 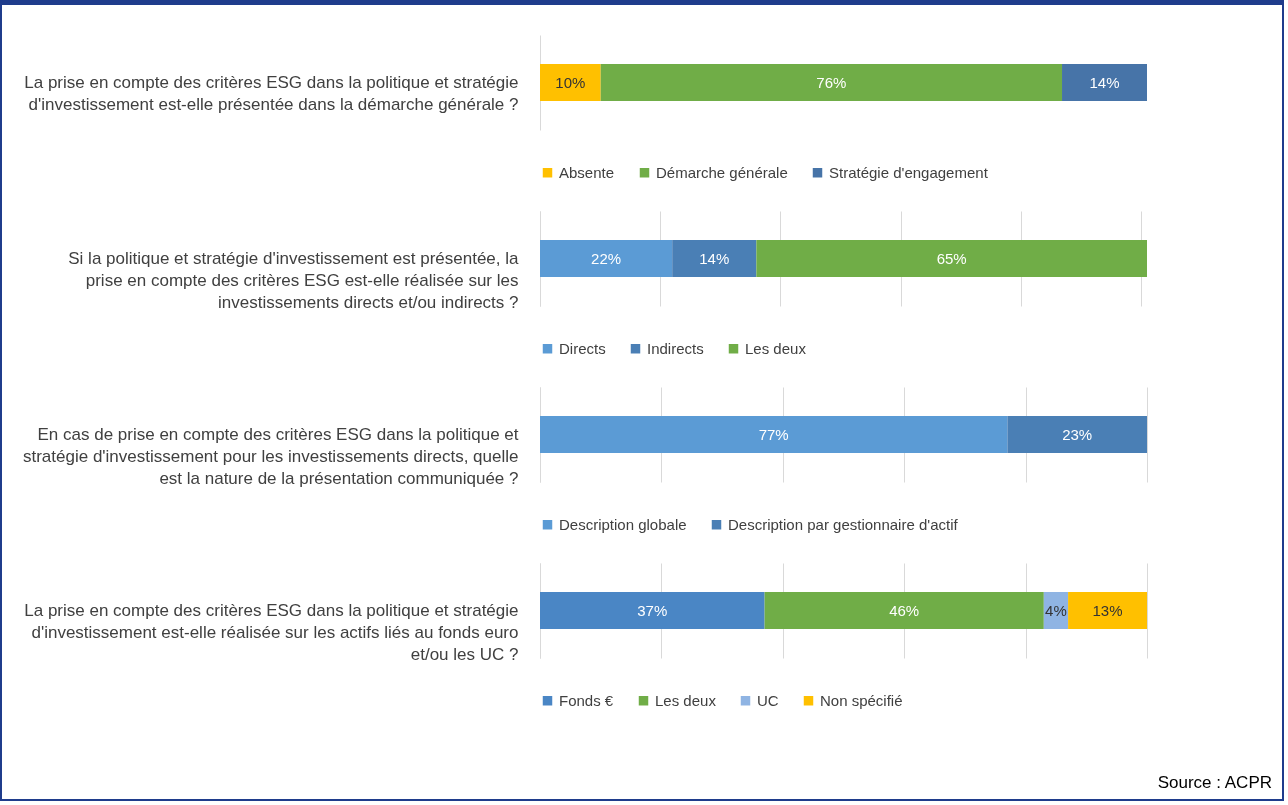 I want to click on legend-label: Description par gestionnaire d'actif, so click(x=843, y=524).